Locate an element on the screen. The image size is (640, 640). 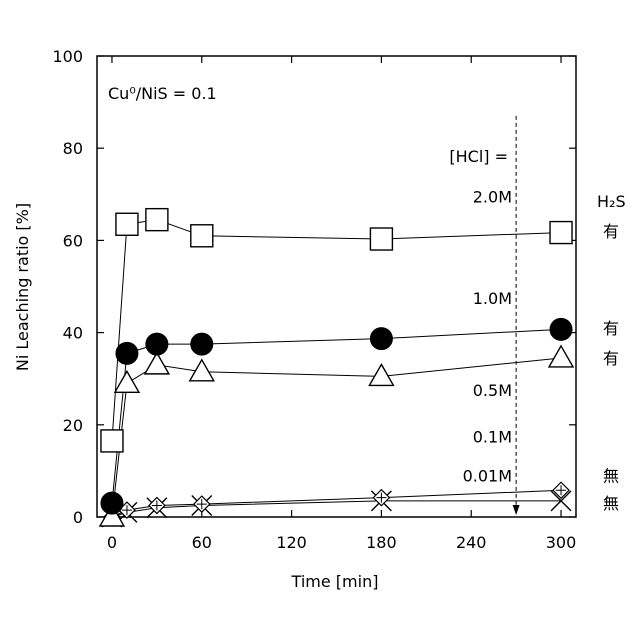
x-tick-label: 300 is located at coordinates (561, 542).